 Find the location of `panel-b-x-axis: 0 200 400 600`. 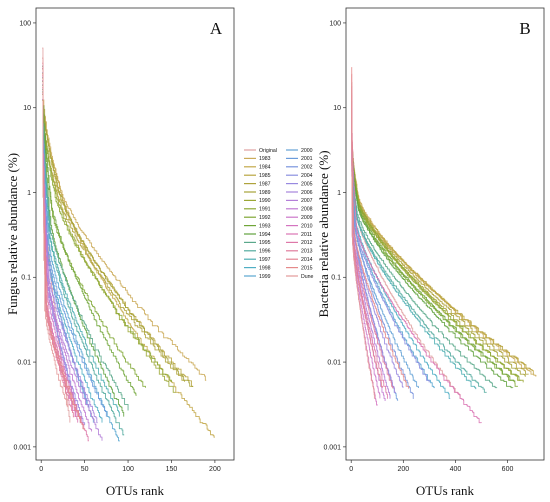

panel-b-x-axis: 0 200 400 600 is located at coordinates (431, 466).